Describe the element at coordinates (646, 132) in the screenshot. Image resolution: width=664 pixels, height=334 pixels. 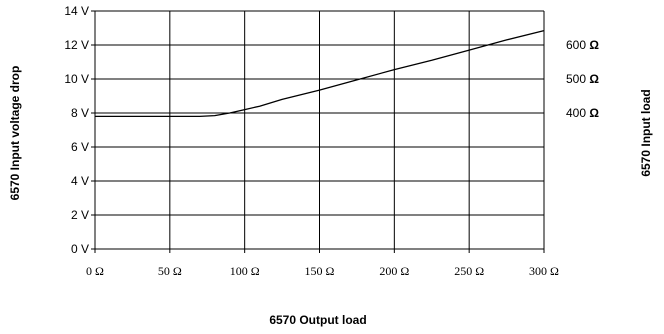
I see `y2-axis-title: 6570 Input load` at that location.